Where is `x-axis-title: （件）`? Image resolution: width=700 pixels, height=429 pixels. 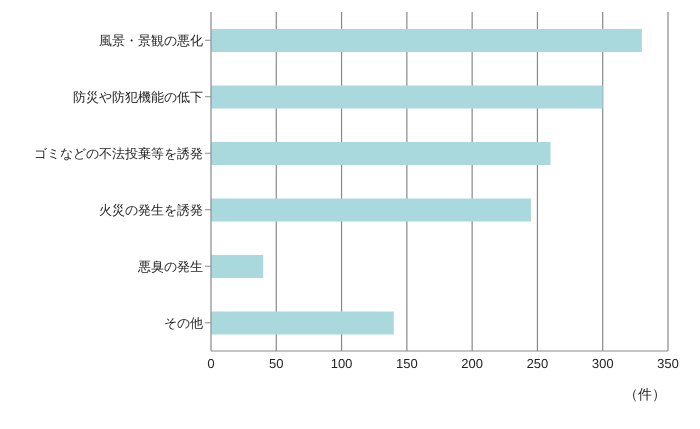 x-axis-title: （件） is located at coordinates (645, 394).